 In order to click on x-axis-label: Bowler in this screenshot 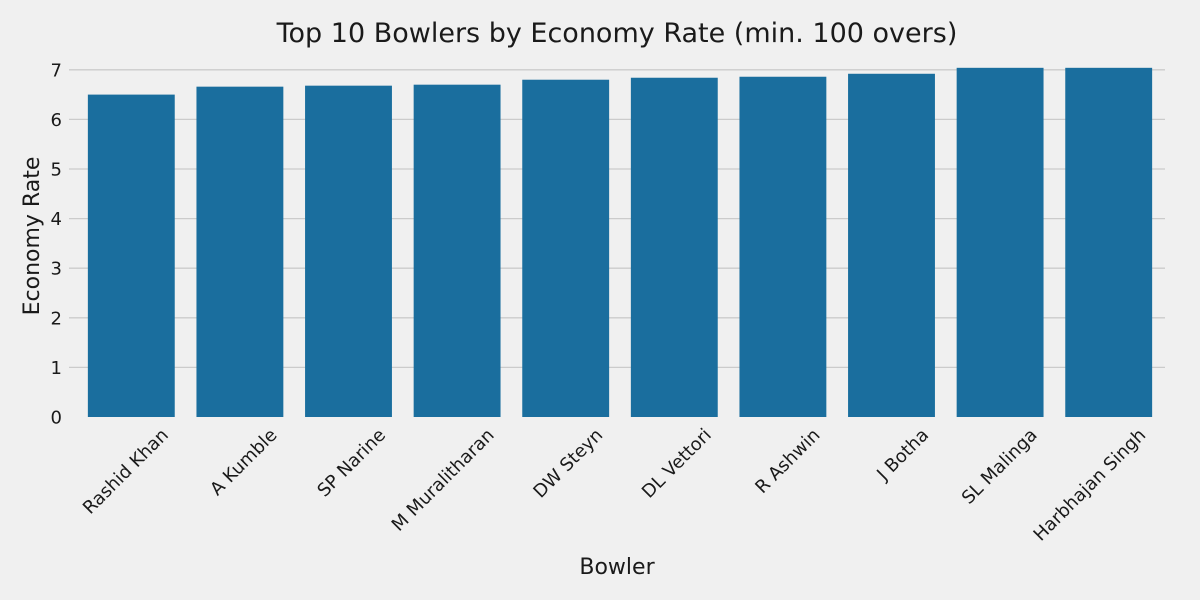, I will do `click(617, 567)`.